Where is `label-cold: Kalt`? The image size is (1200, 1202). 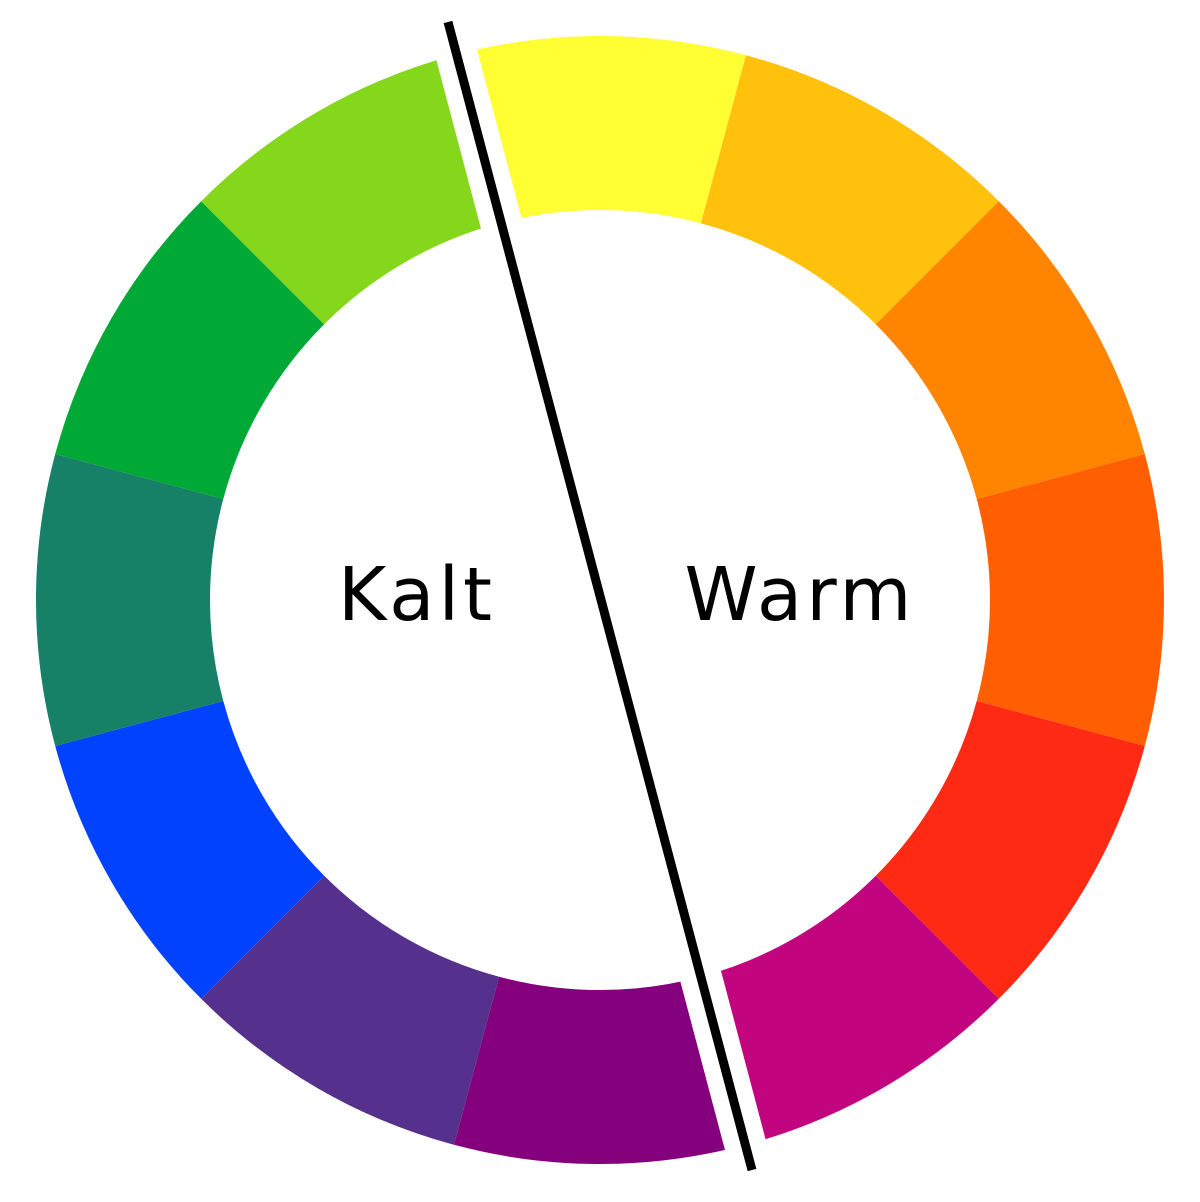
label-cold: Kalt is located at coordinates (417, 595).